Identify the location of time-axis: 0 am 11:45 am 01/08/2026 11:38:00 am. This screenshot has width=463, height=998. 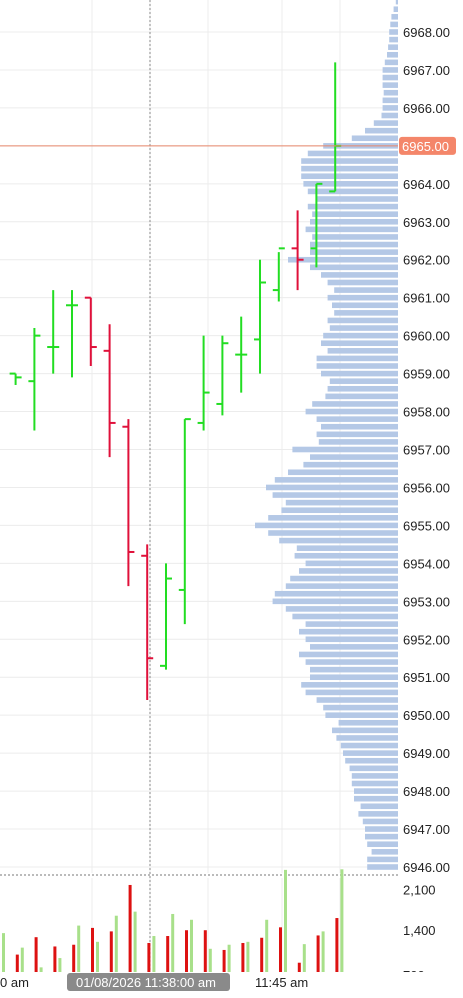
(231, 985).